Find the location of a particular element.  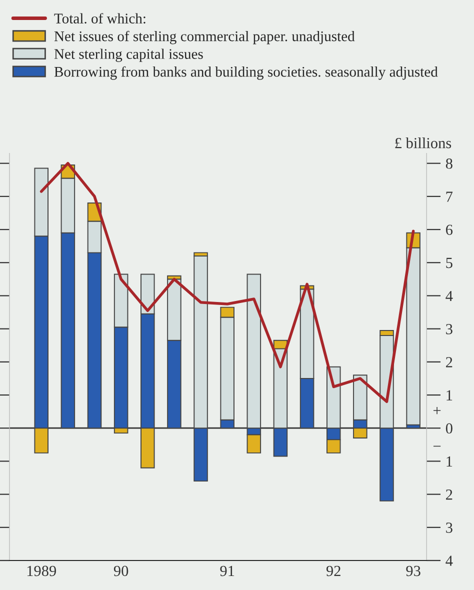

legend-label: Total. of which: is located at coordinates (100, 18).